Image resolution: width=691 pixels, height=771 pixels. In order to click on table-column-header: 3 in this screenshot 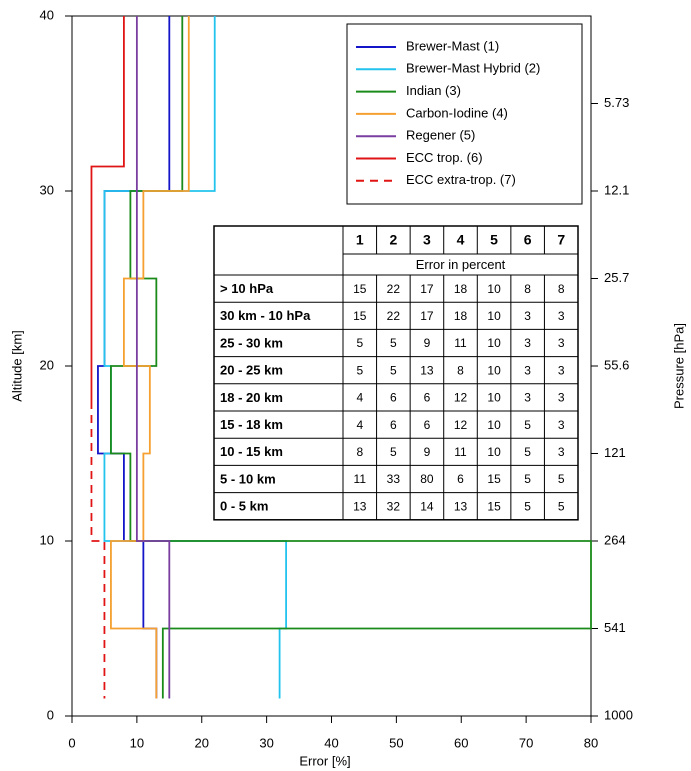, I will do `click(427, 240)`.